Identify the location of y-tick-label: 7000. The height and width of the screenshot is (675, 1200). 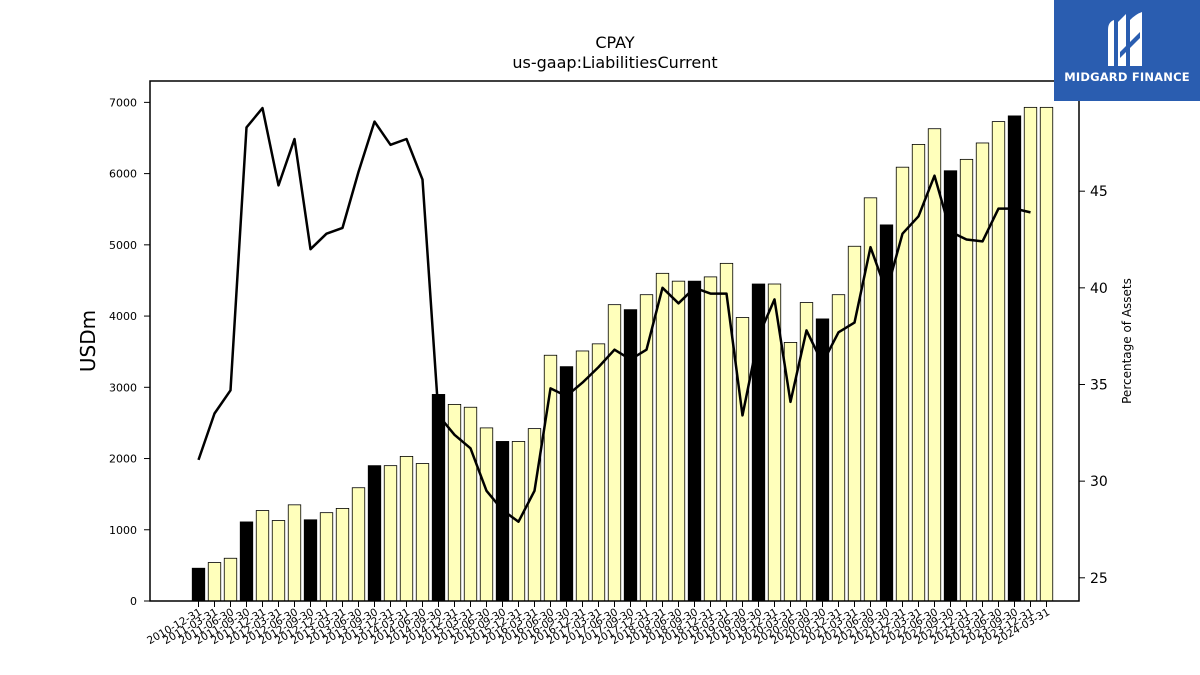
(123, 102).